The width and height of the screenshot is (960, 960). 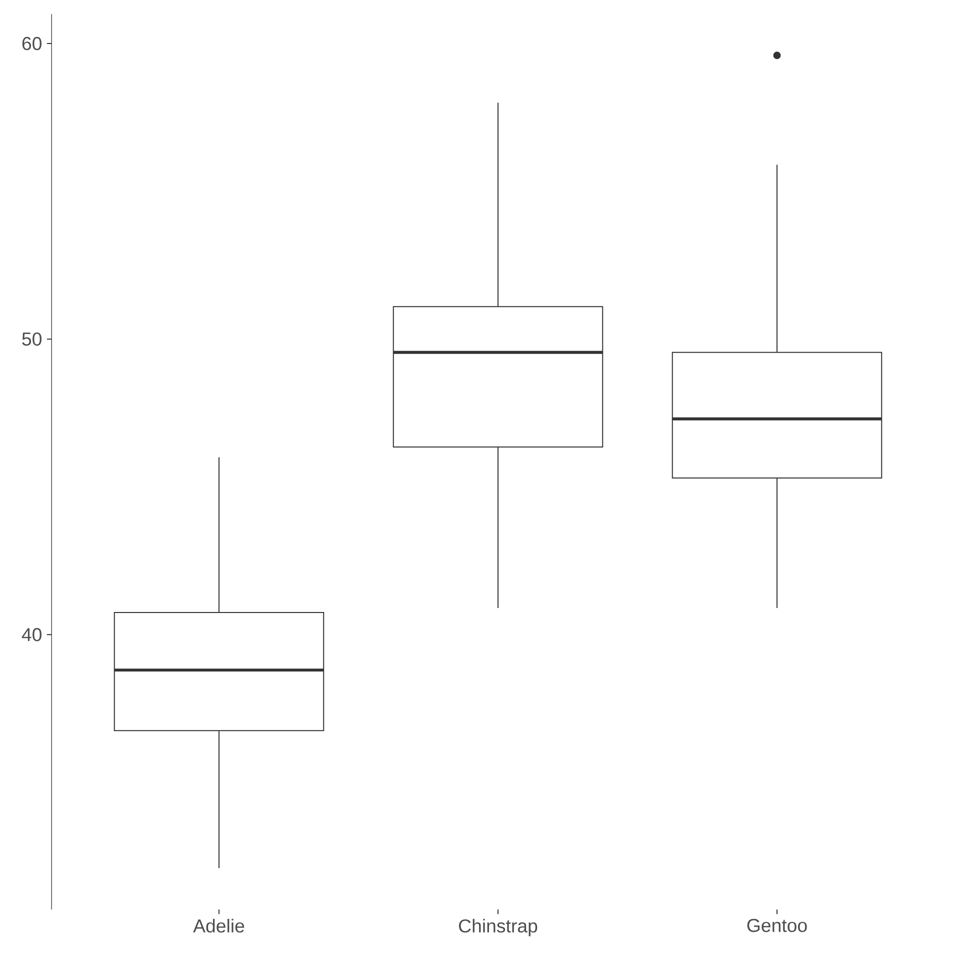 What do you see at coordinates (32, 339) in the screenshot?
I see `y-tick-label: 50` at bounding box center [32, 339].